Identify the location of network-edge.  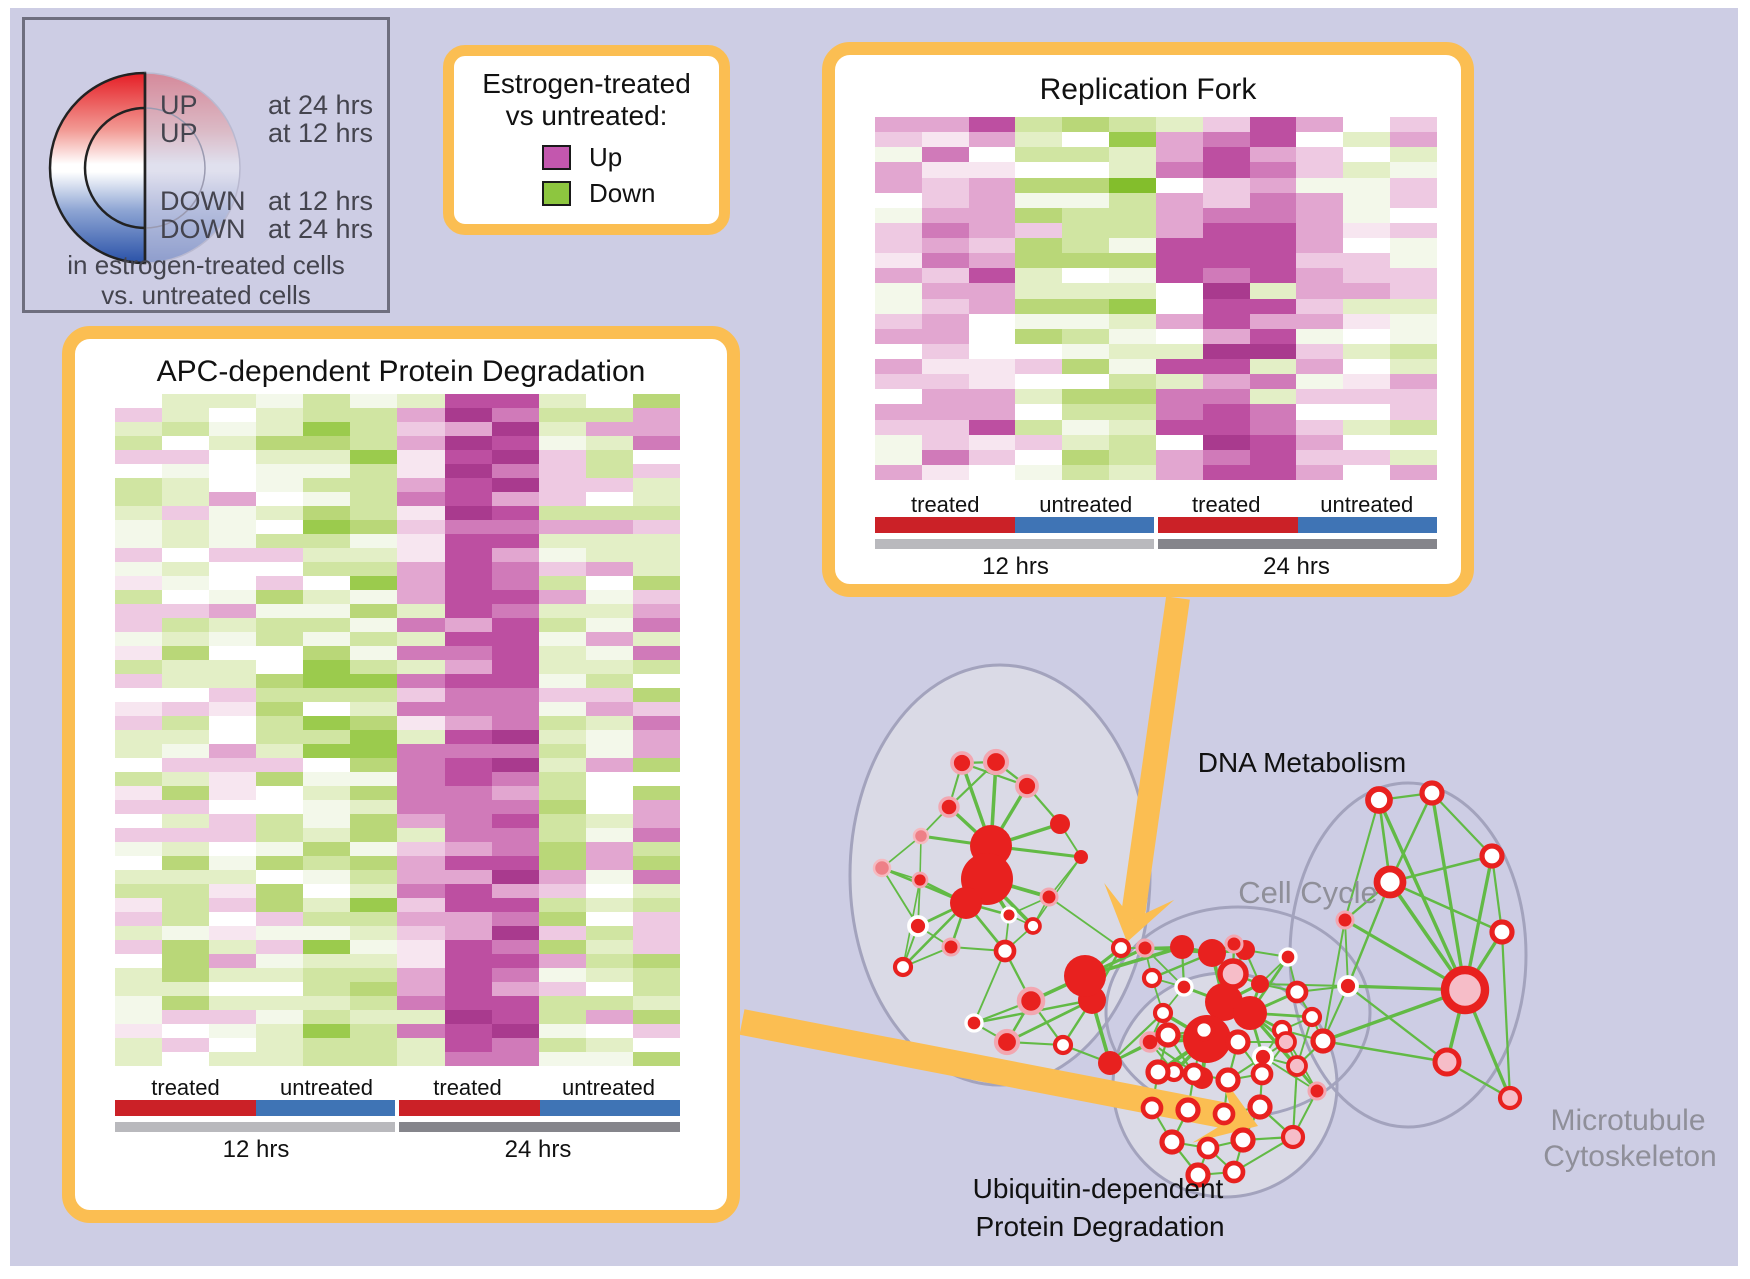
(1506, 1015).